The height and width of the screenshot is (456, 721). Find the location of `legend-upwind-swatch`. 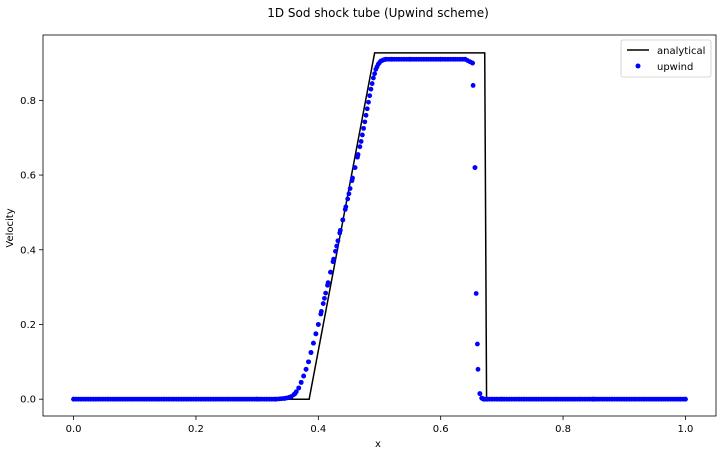

legend-upwind-swatch is located at coordinates (638, 66).